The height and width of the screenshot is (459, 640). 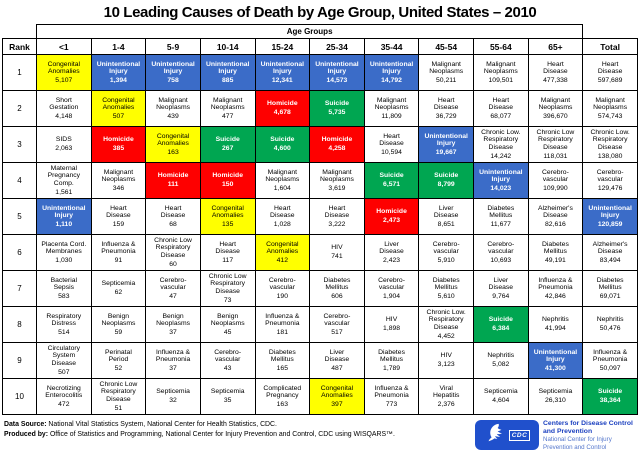 I want to click on cause-cell: Septicemia 62, so click(x=118, y=288).